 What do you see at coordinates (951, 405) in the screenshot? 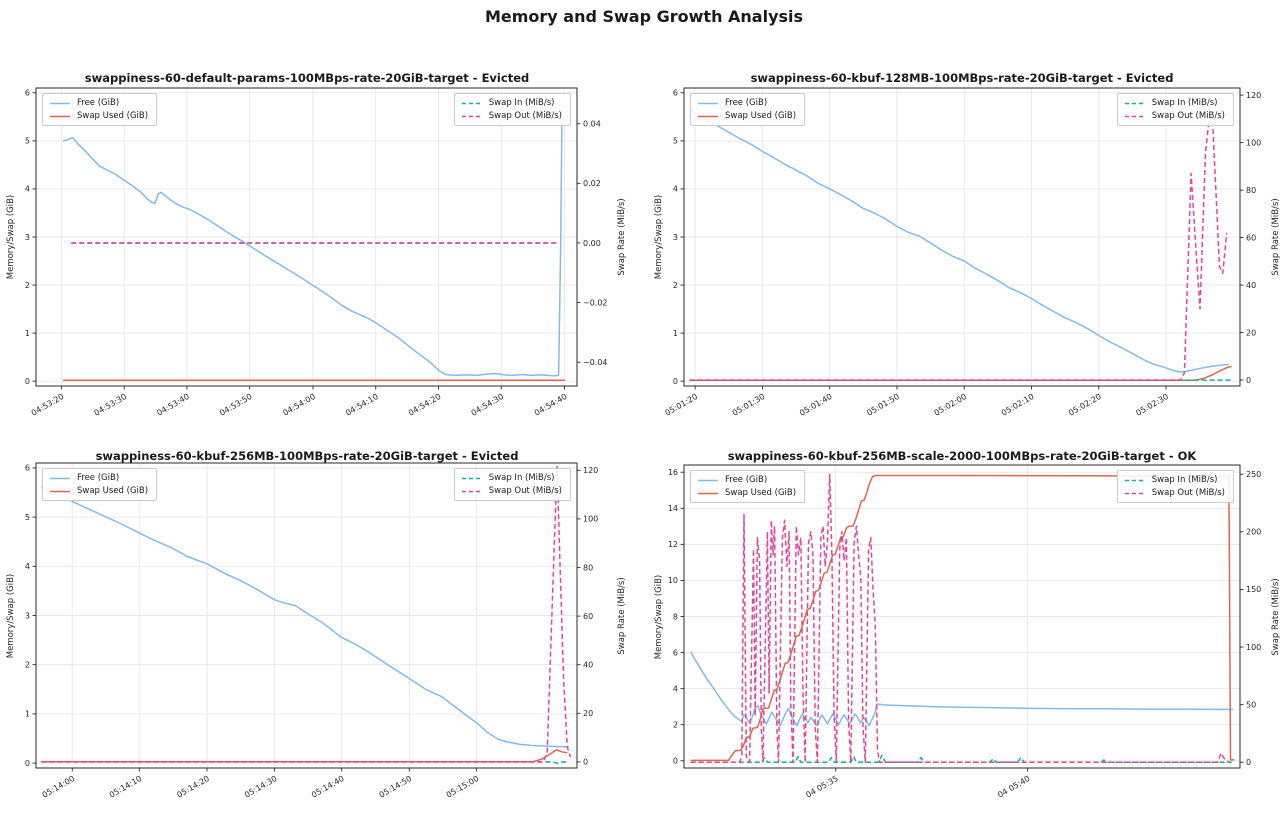
I see `x-tick-label: 05:02:00` at bounding box center [951, 405].